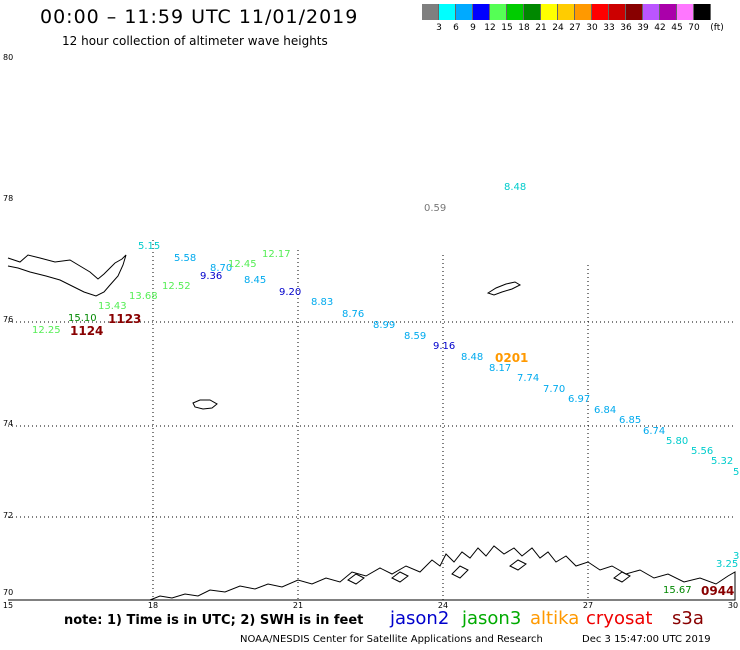 This screenshot has height=650, width=740. What do you see at coordinates (727, 564) in the screenshot?
I see `wave-height-value: 3.25` at bounding box center [727, 564].